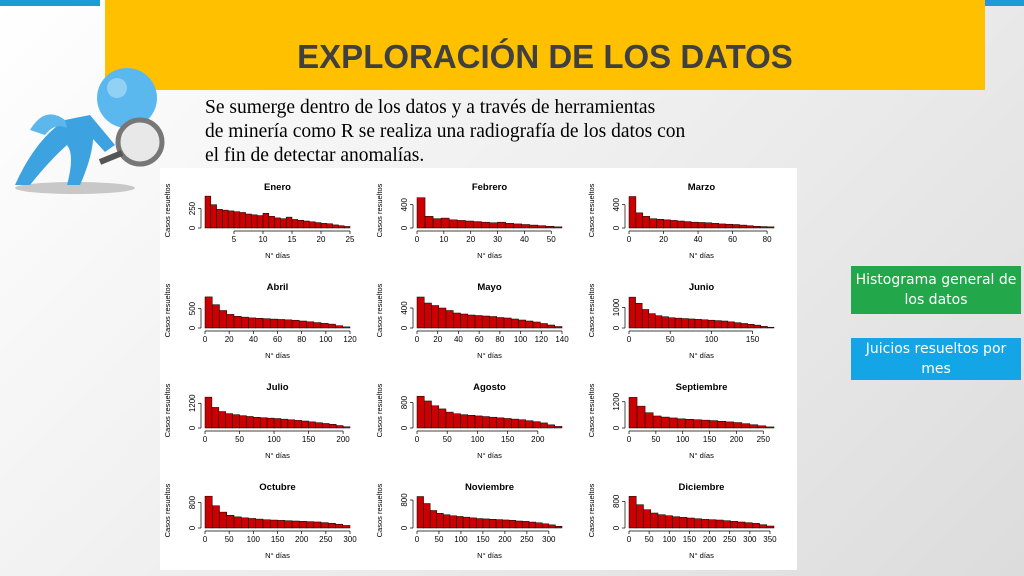 The image size is (1024, 576). Describe the element at coordinates (489, 287) in the screenshot. I see `chart-title: Mayo` at that location.